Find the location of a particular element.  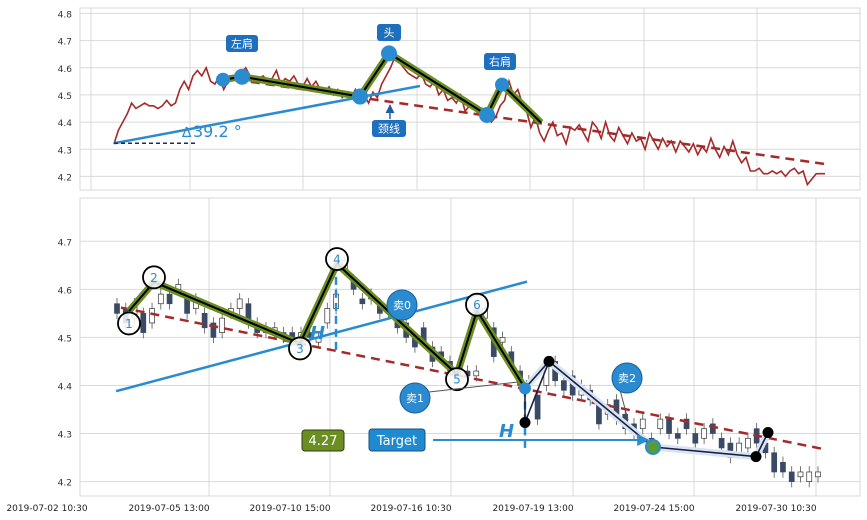

bottom-x-tick-label: 2019-07-19 13:00 is located at coordinates (532, 509).